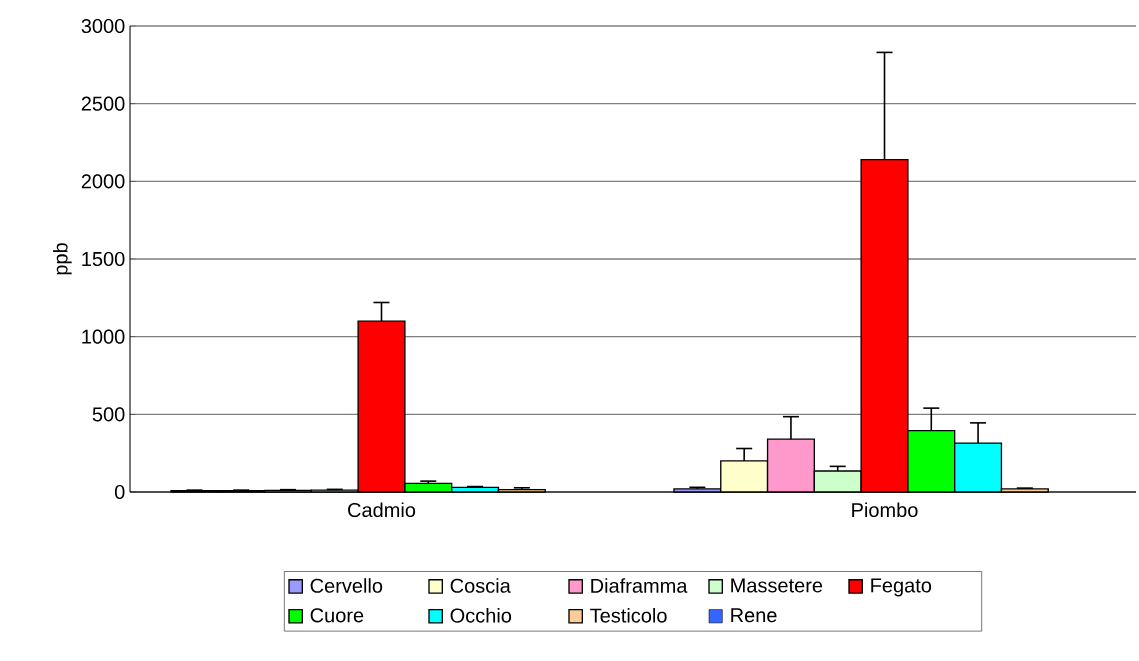 The image size is (1139, 661). I want to click on legend-label: Occhio, so click(481, 615).